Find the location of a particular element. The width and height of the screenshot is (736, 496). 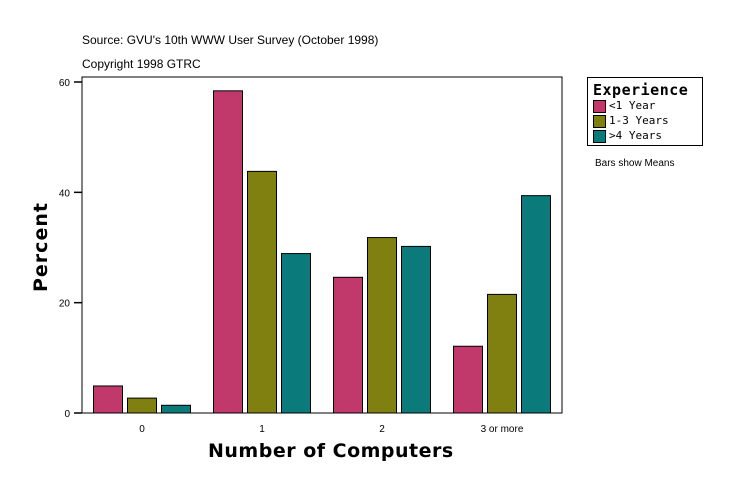

legend-item-gt4: >4 Years is located at coordinates (627, 136).